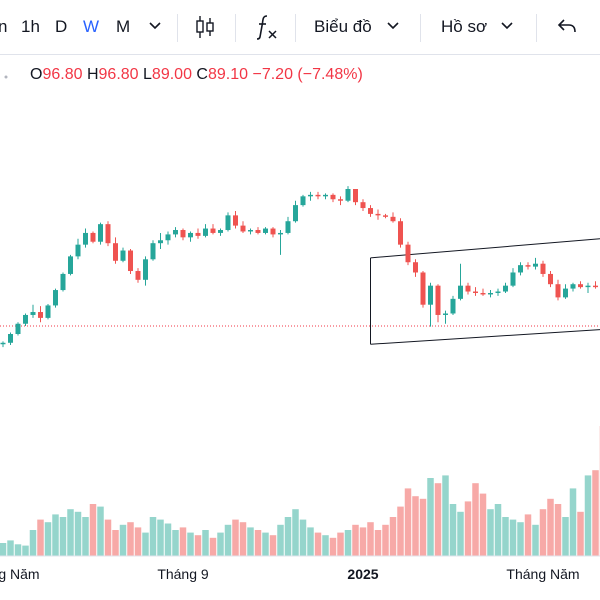 Image resolution: width=600 pixels, height=600 pixels. What do you see at coordinates (155, 28) in the screenshot?
I see `timeframe-dropdown-chevron-icon` at bounding box center [155, 28].